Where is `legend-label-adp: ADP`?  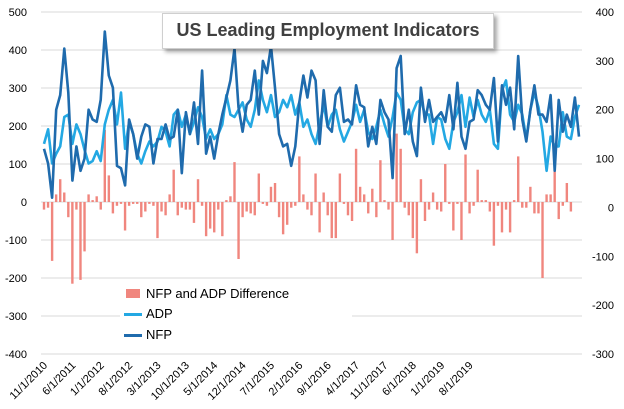
legend-label-adp: ADP is located at coordinates (159, 313).